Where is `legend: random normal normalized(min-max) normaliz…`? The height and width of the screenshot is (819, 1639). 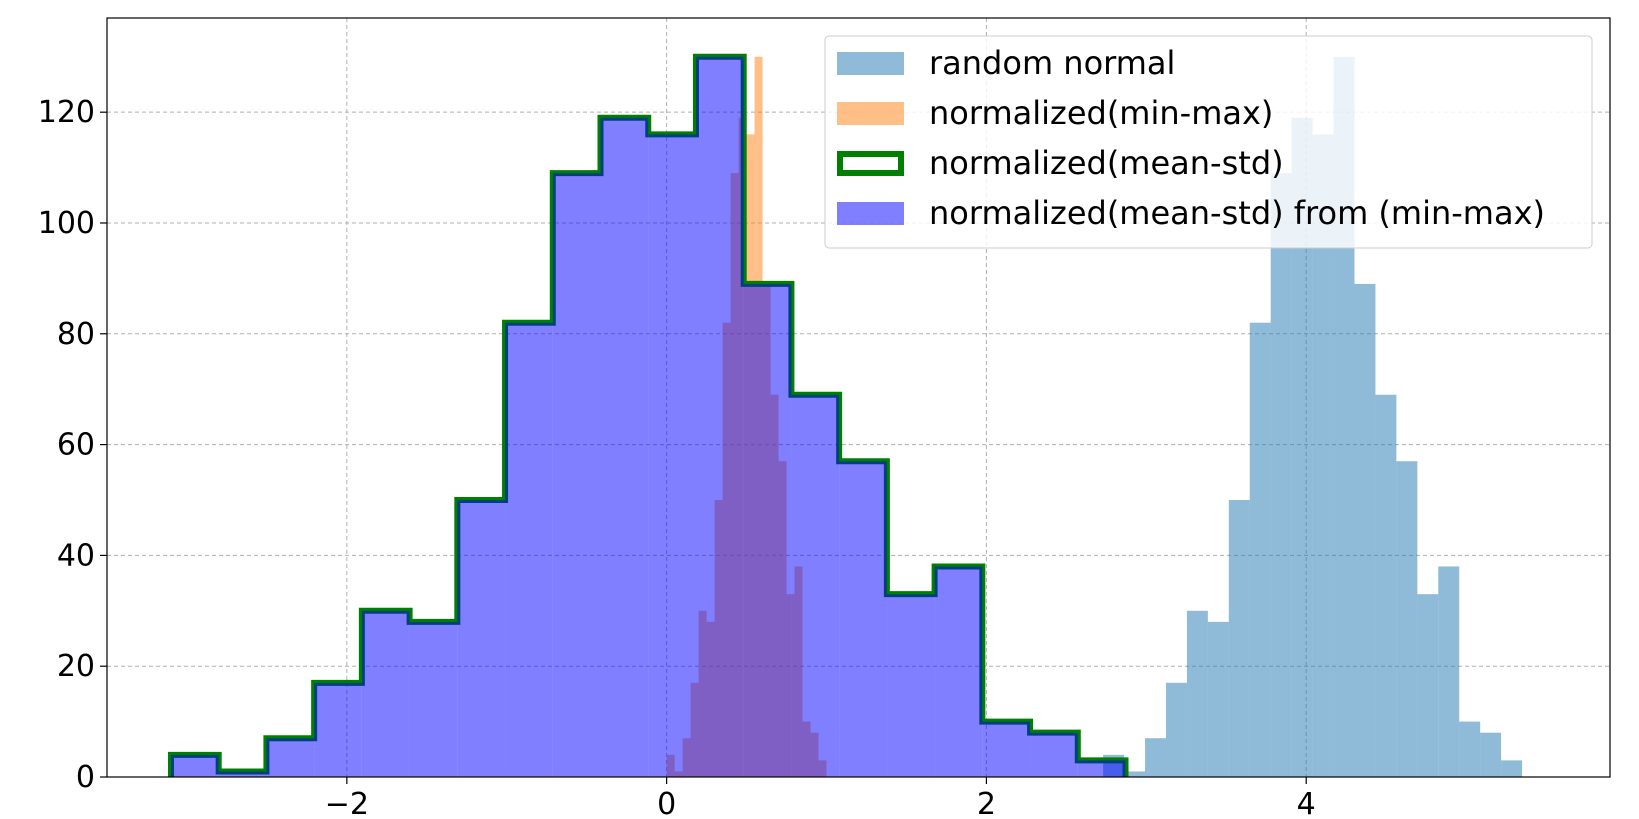 legend: random normal normalized(min-max) normaliz… is located at coordinates (1208, 142).